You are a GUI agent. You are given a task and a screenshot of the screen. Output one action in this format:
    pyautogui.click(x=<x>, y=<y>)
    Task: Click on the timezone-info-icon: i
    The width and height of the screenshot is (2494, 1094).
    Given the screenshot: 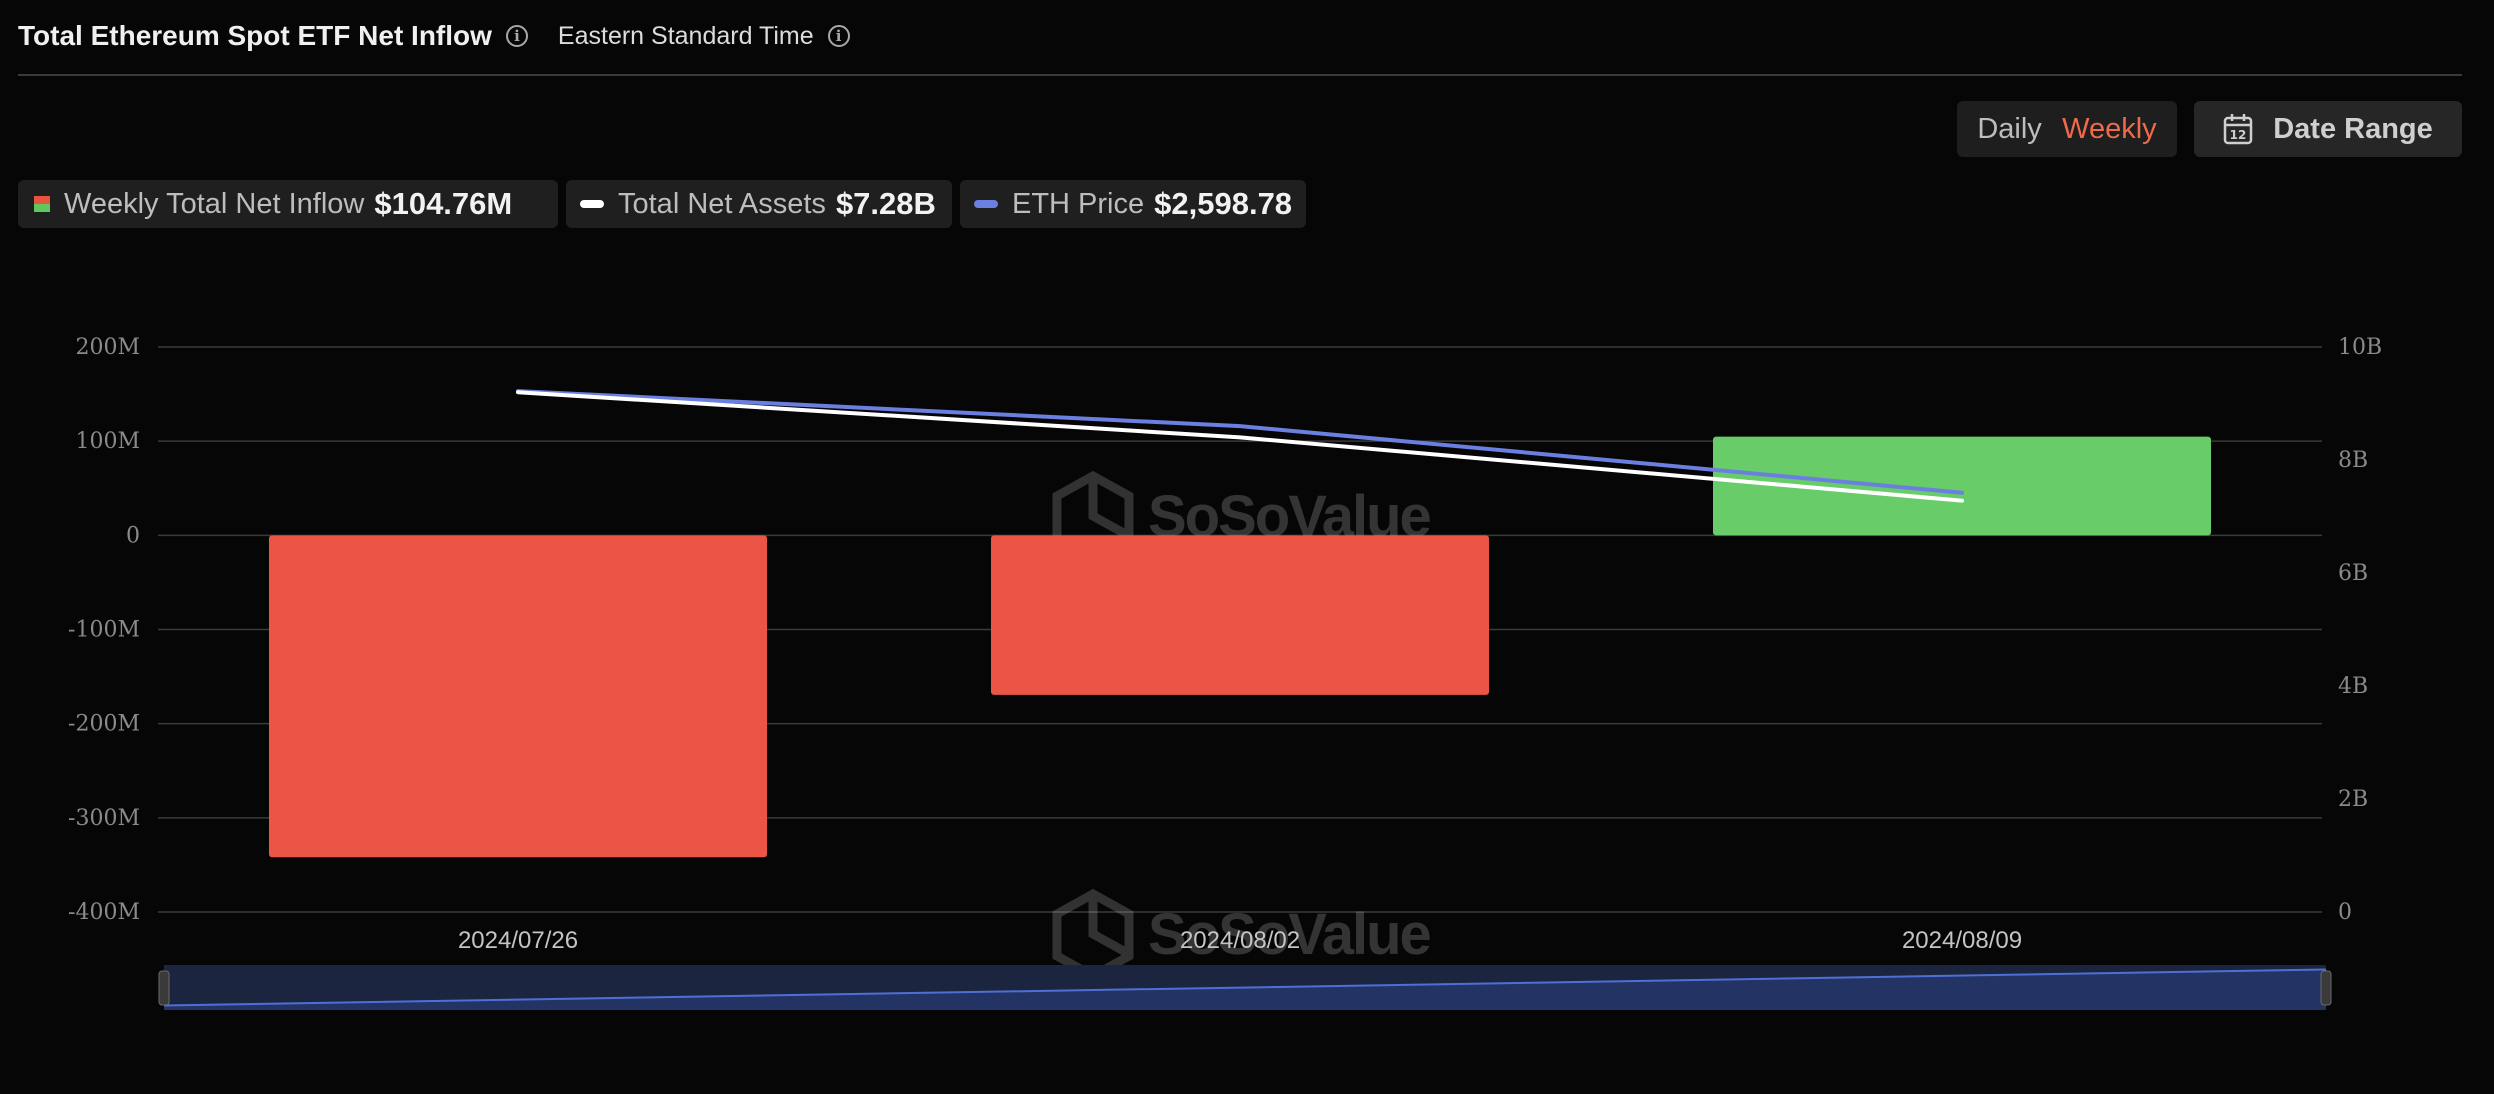 What is the action you would take?
    pyautogui.click(x=838, y=36)
    